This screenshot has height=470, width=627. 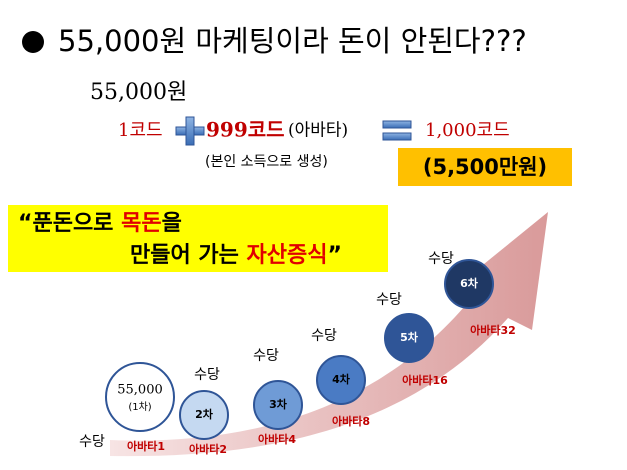 What do you see at coordinates (190, 131) in the screenshot?
I see `plus-icon` at bounding box center [190, 131].